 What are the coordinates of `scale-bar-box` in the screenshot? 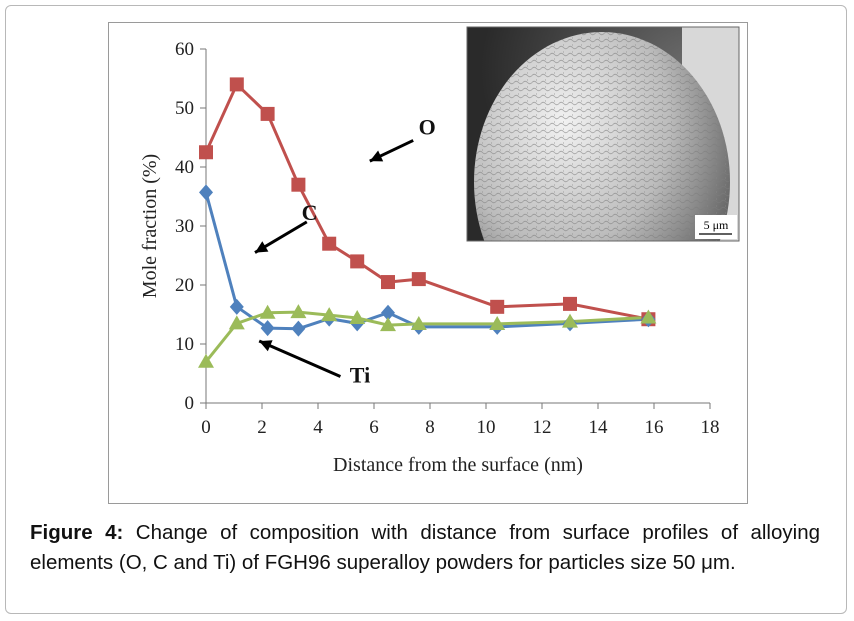 It's located at (716, 227).